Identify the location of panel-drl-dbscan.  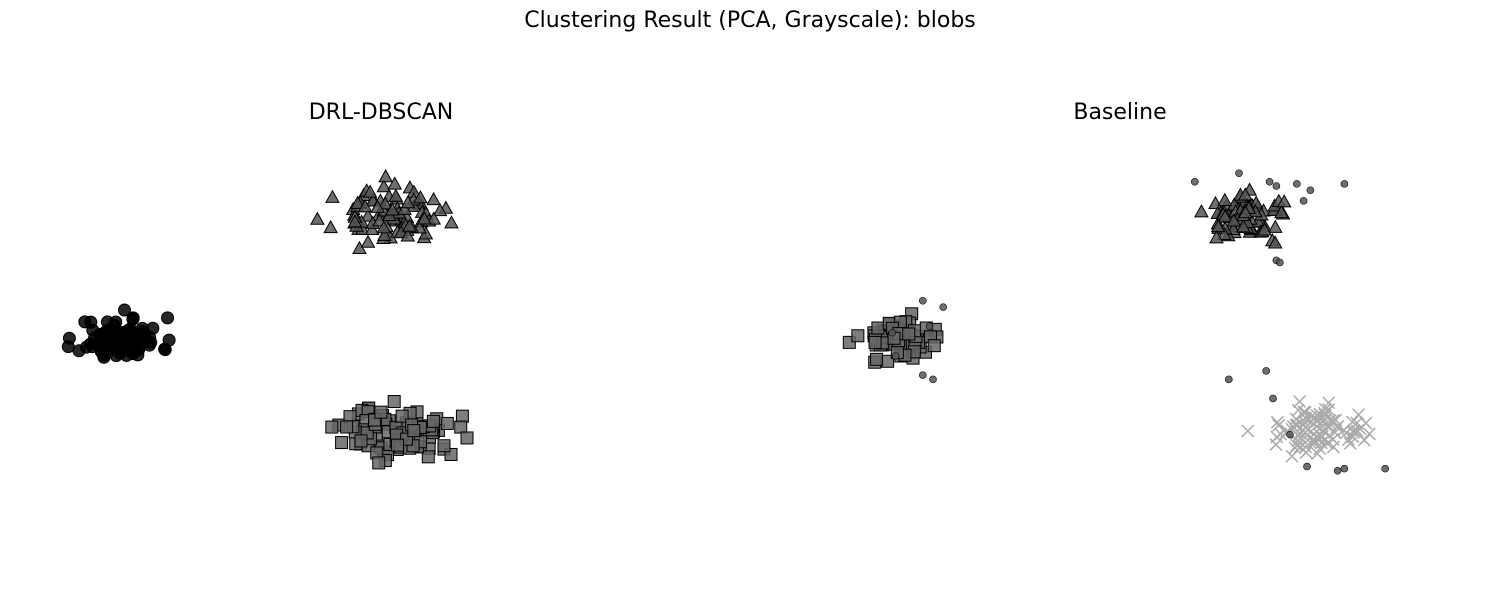
(267, 319).